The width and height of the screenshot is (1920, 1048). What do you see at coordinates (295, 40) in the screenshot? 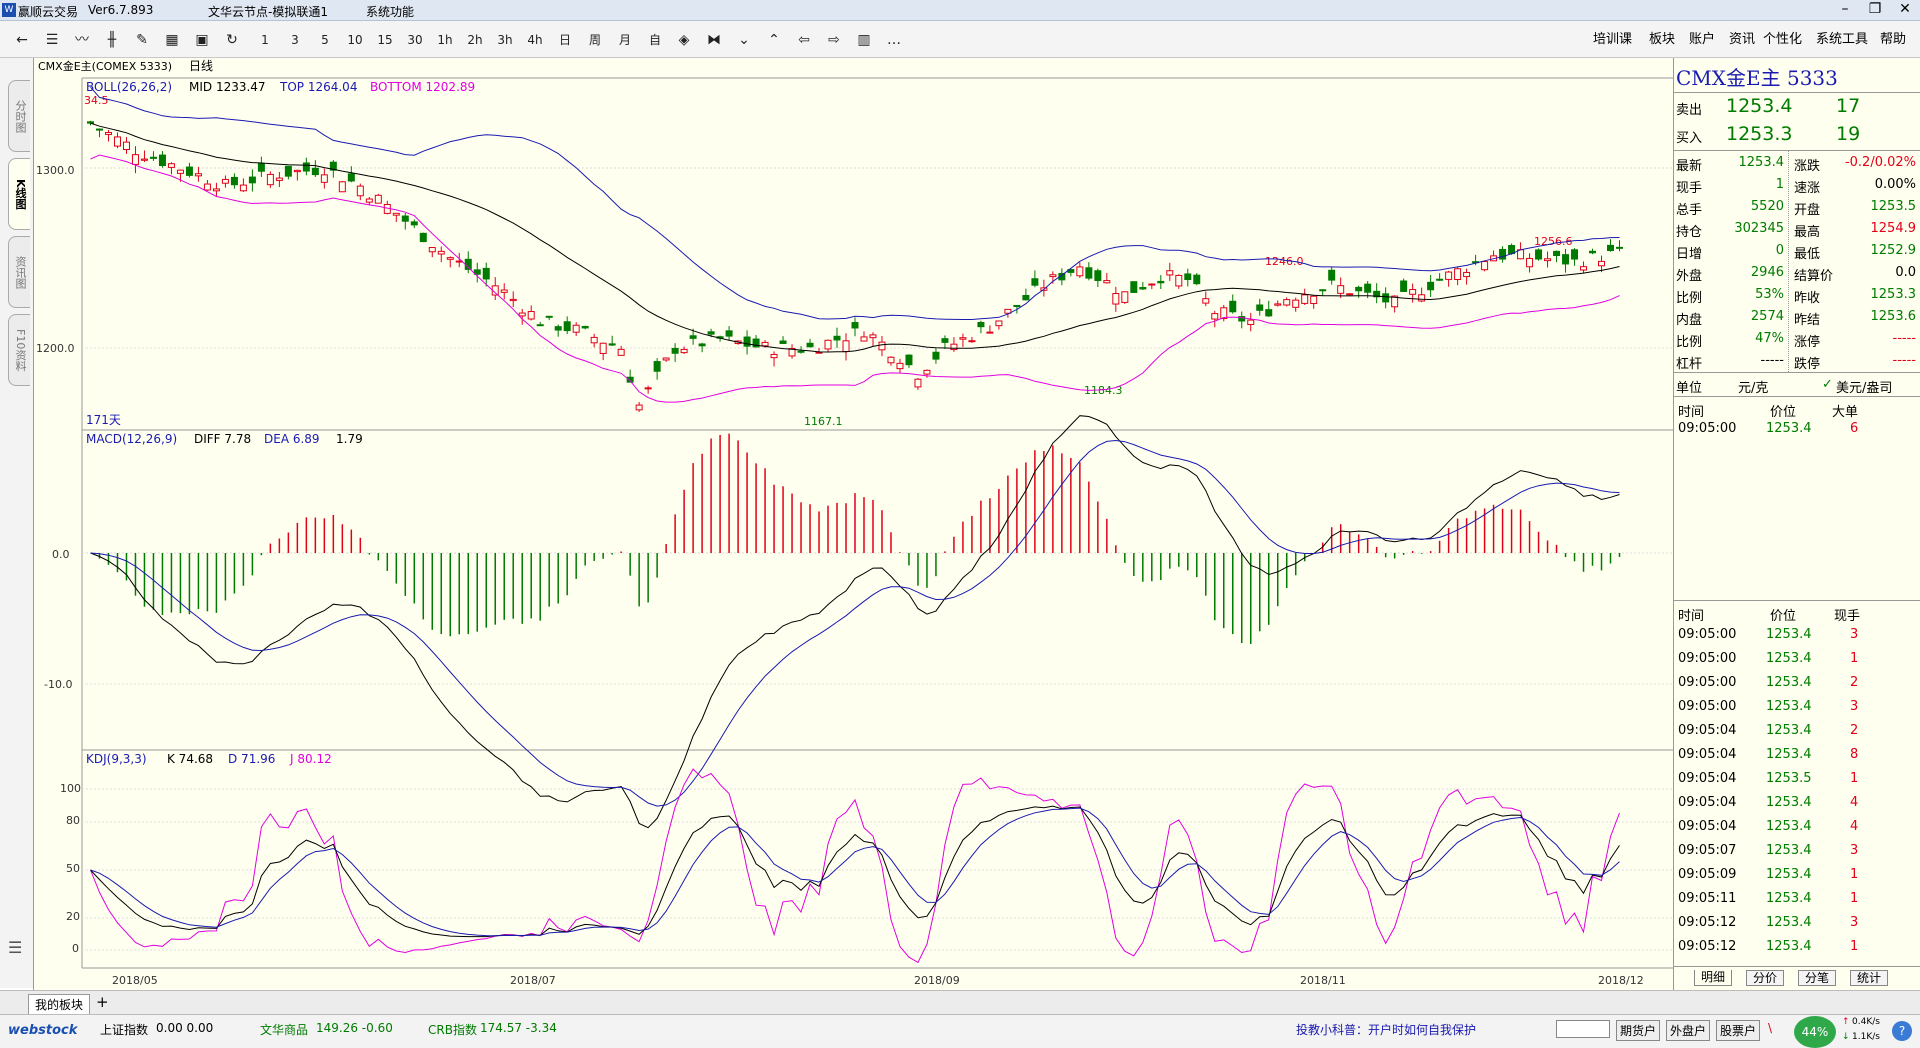
I see `period-button-1: 3` at bounding box center [295, 40].